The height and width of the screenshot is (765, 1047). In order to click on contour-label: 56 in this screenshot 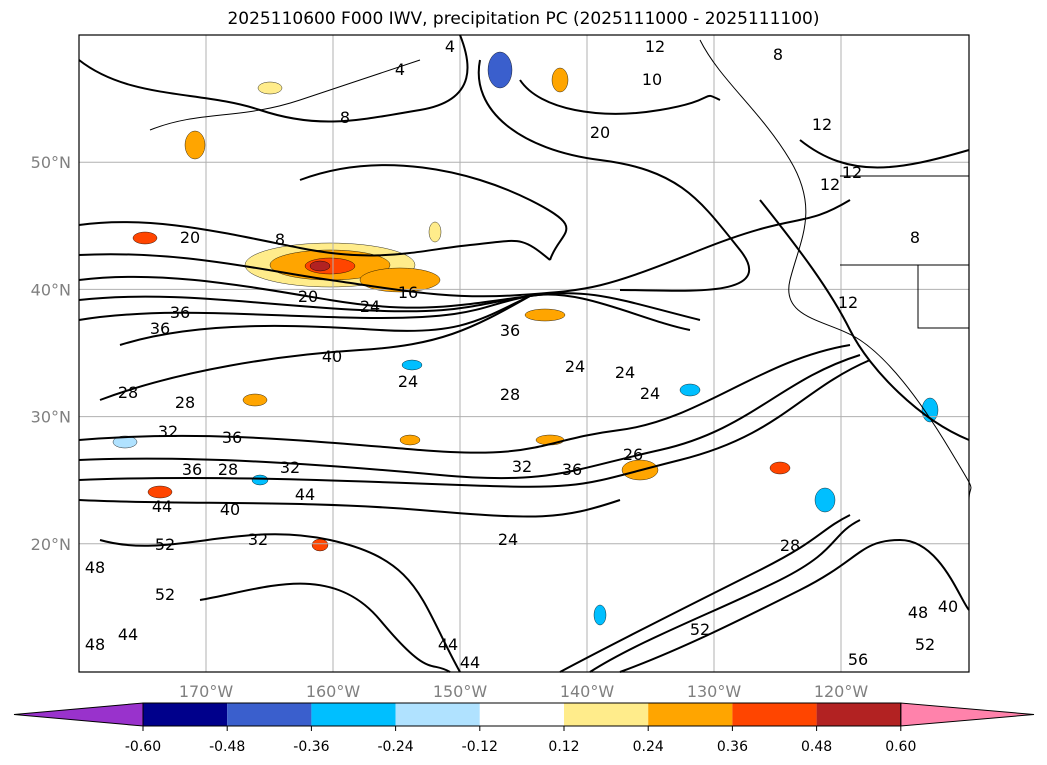, I will do `click(858, 659)`.